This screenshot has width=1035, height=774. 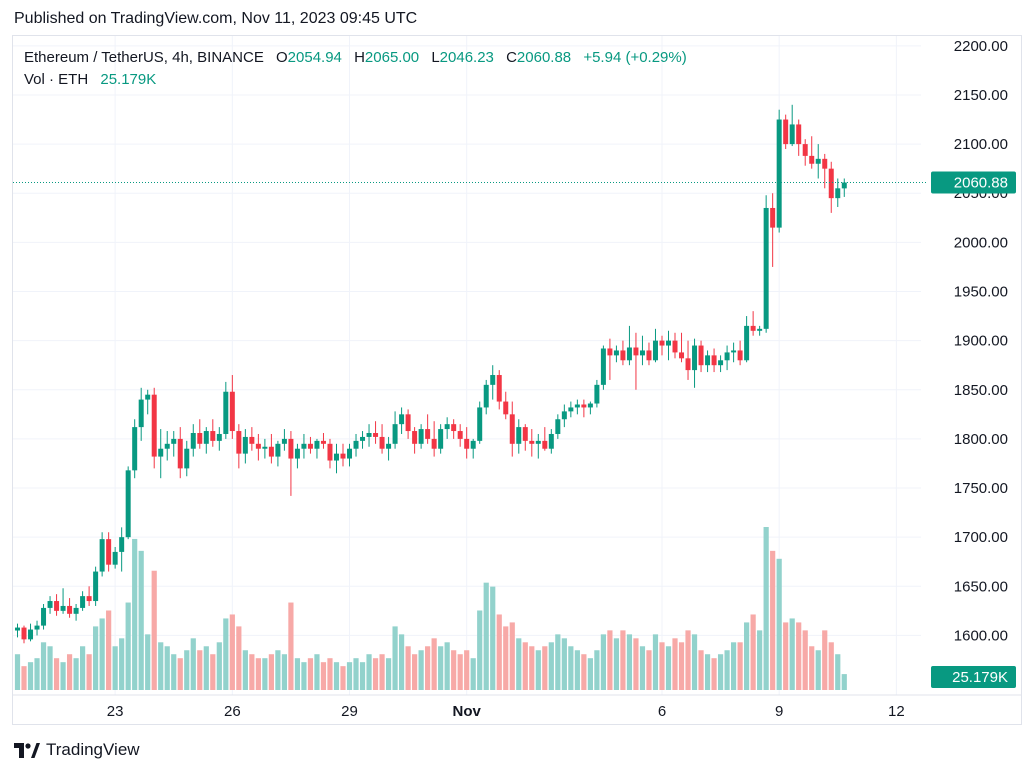 I want to click on y-axis-tick-label: 1600.00, so click(x=981, y=635).